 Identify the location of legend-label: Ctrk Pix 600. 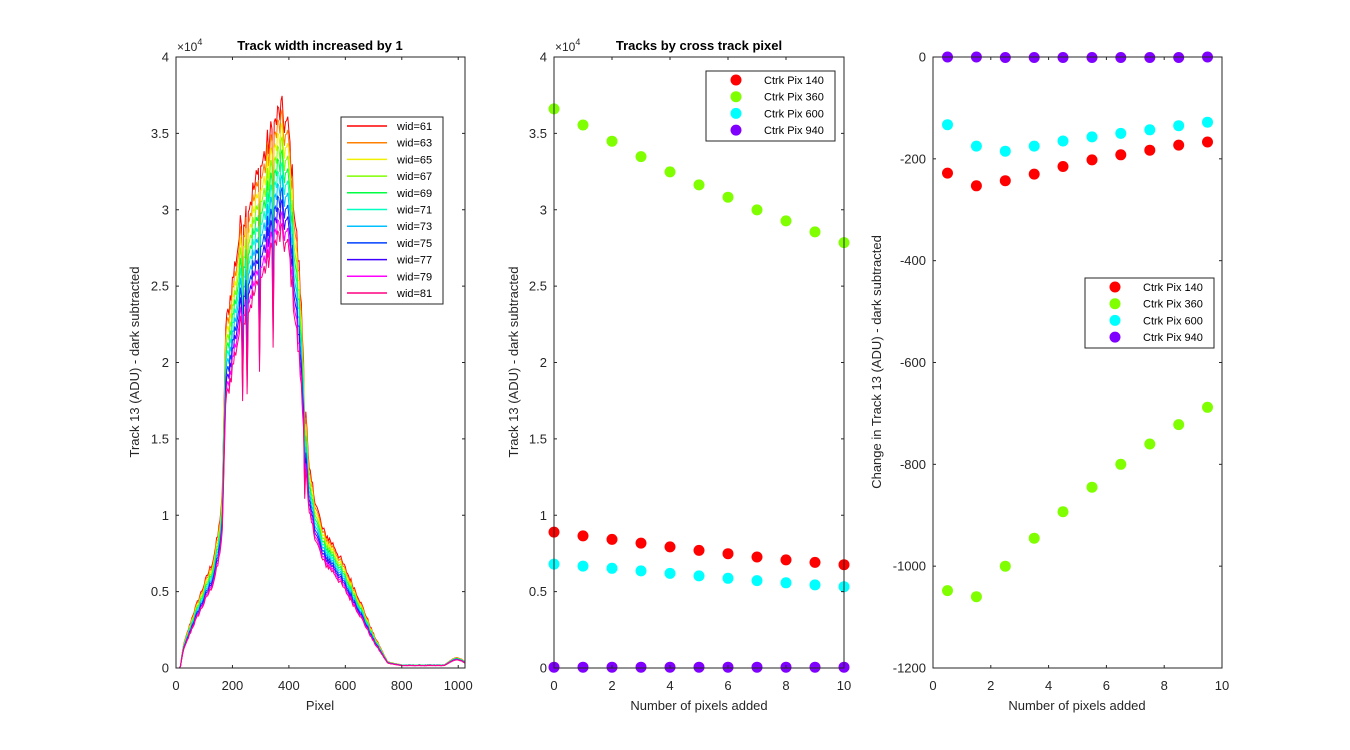
(794, 114).